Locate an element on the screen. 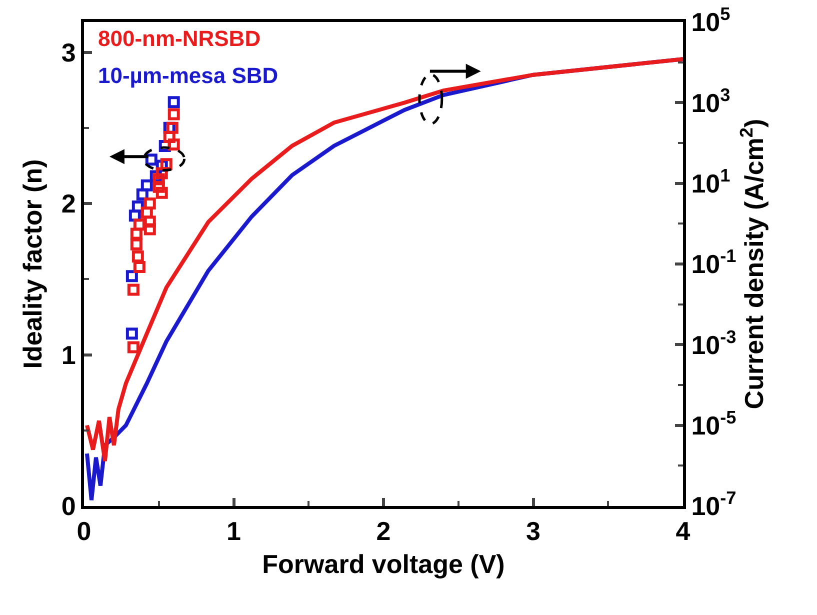 This screenshot has height=615, width=817. y2-tick-label: 10$^{3}$ is located at coordinates (710, 101).